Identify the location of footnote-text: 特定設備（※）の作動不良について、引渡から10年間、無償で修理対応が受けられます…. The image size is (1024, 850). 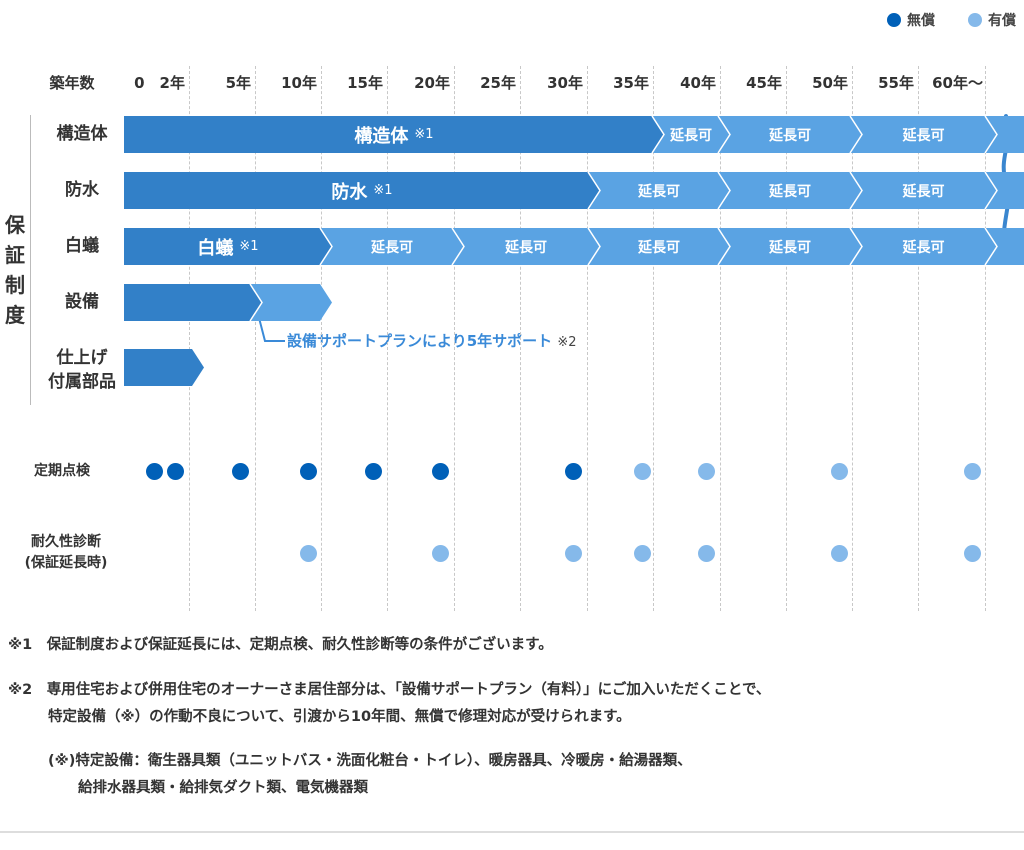
(339, 717).